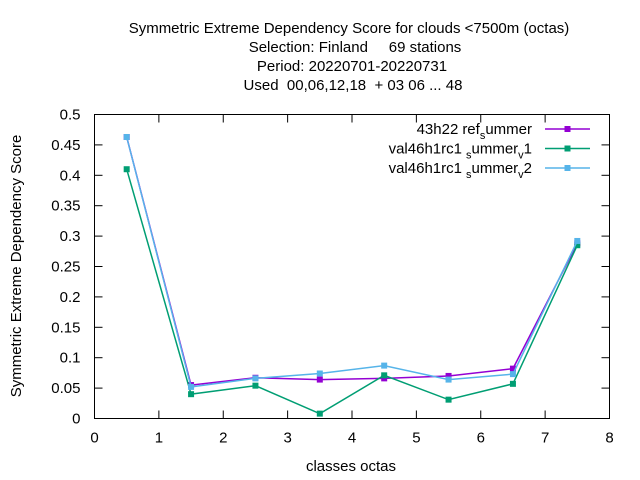 Image resolution: width=640 pixels, height=480 pixels. Describe the element at coordinates (528, 168) in the screenshot. I see `legend-label-part: 2` at that location.